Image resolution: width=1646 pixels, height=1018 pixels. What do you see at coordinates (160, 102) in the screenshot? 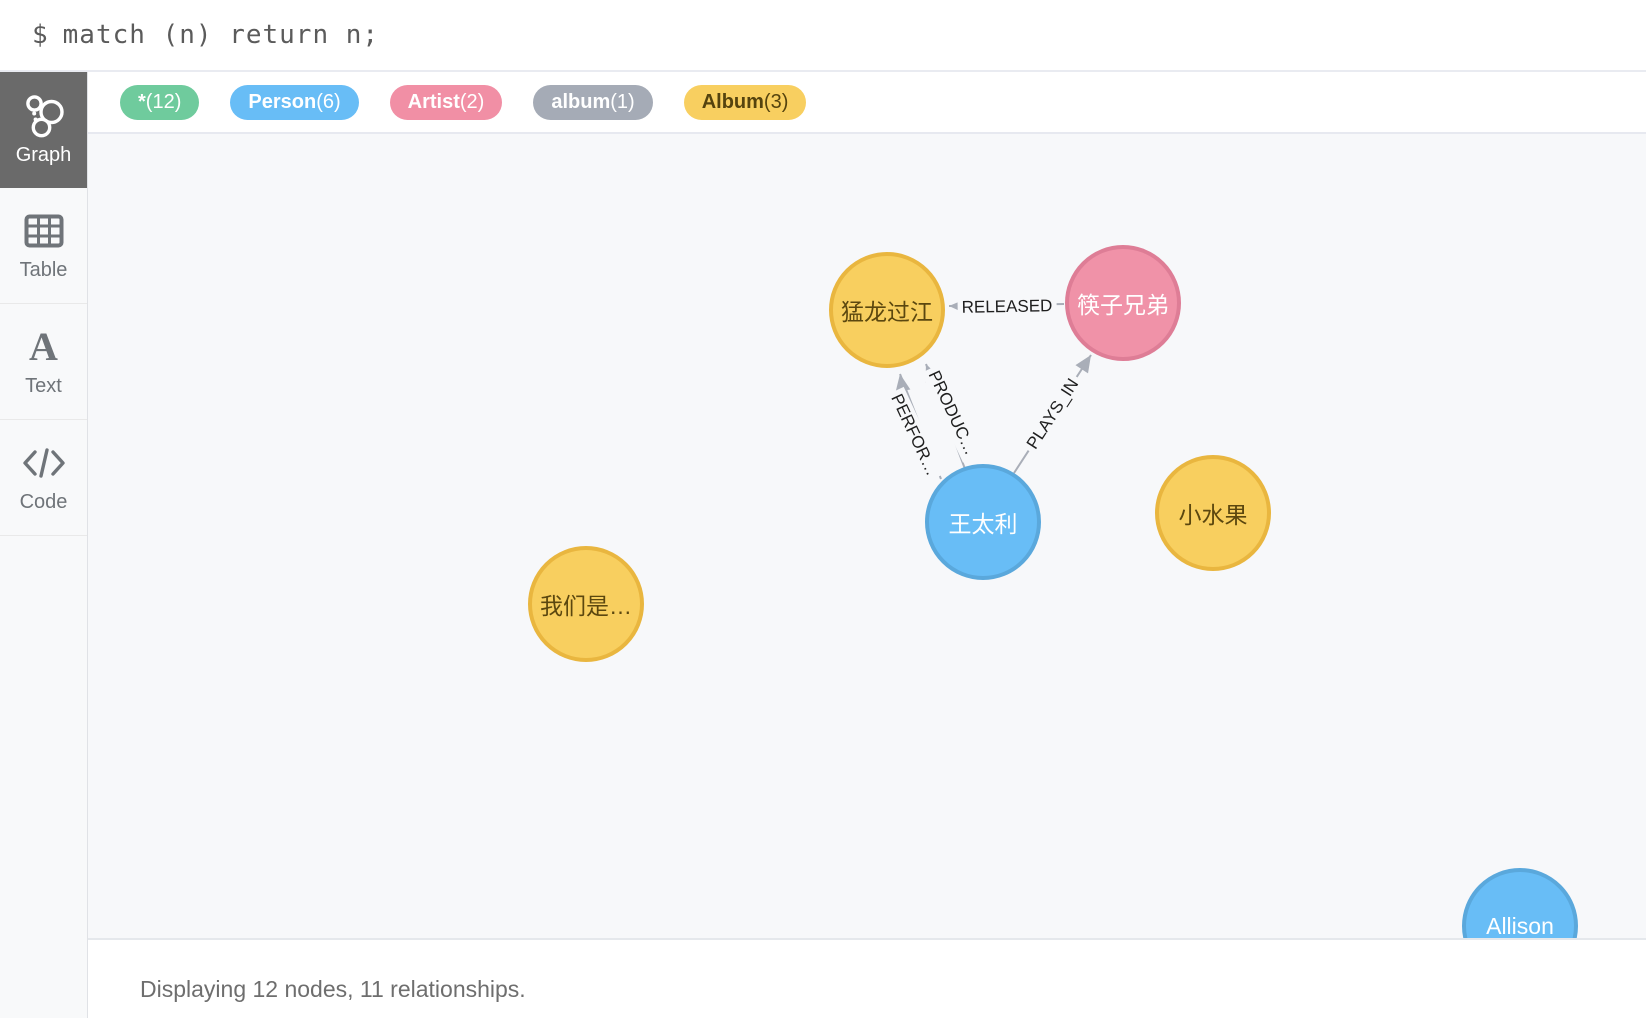
I see `legend-pill-star: * (12)` at bounding box center [160, 102].